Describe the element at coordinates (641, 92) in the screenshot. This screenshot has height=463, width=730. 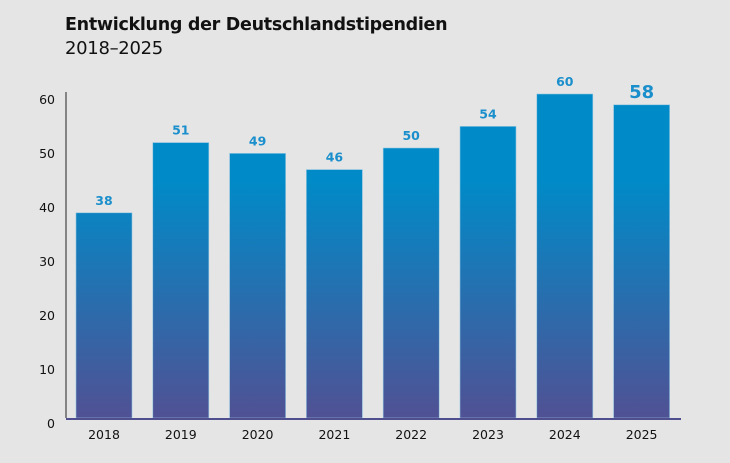
I see `data-label-2025: 58` at that location.